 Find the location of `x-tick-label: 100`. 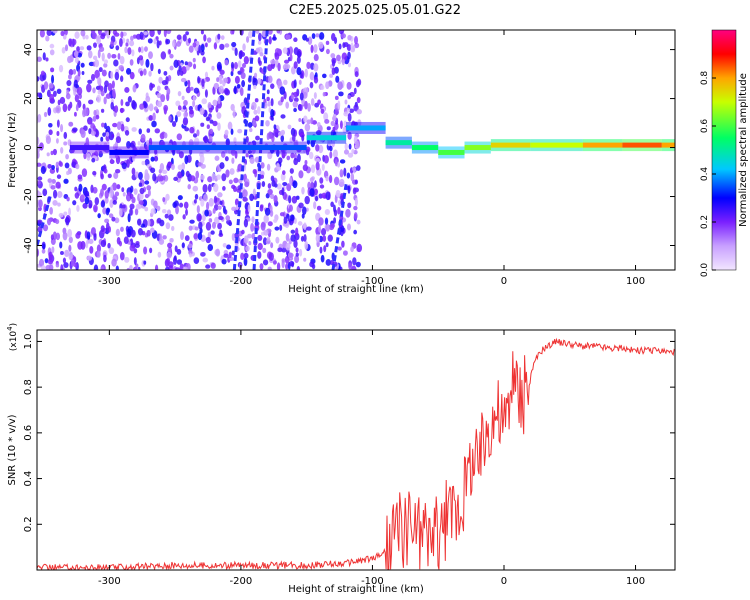

x-tick-label: 100 is located at coordinates (635, 581).